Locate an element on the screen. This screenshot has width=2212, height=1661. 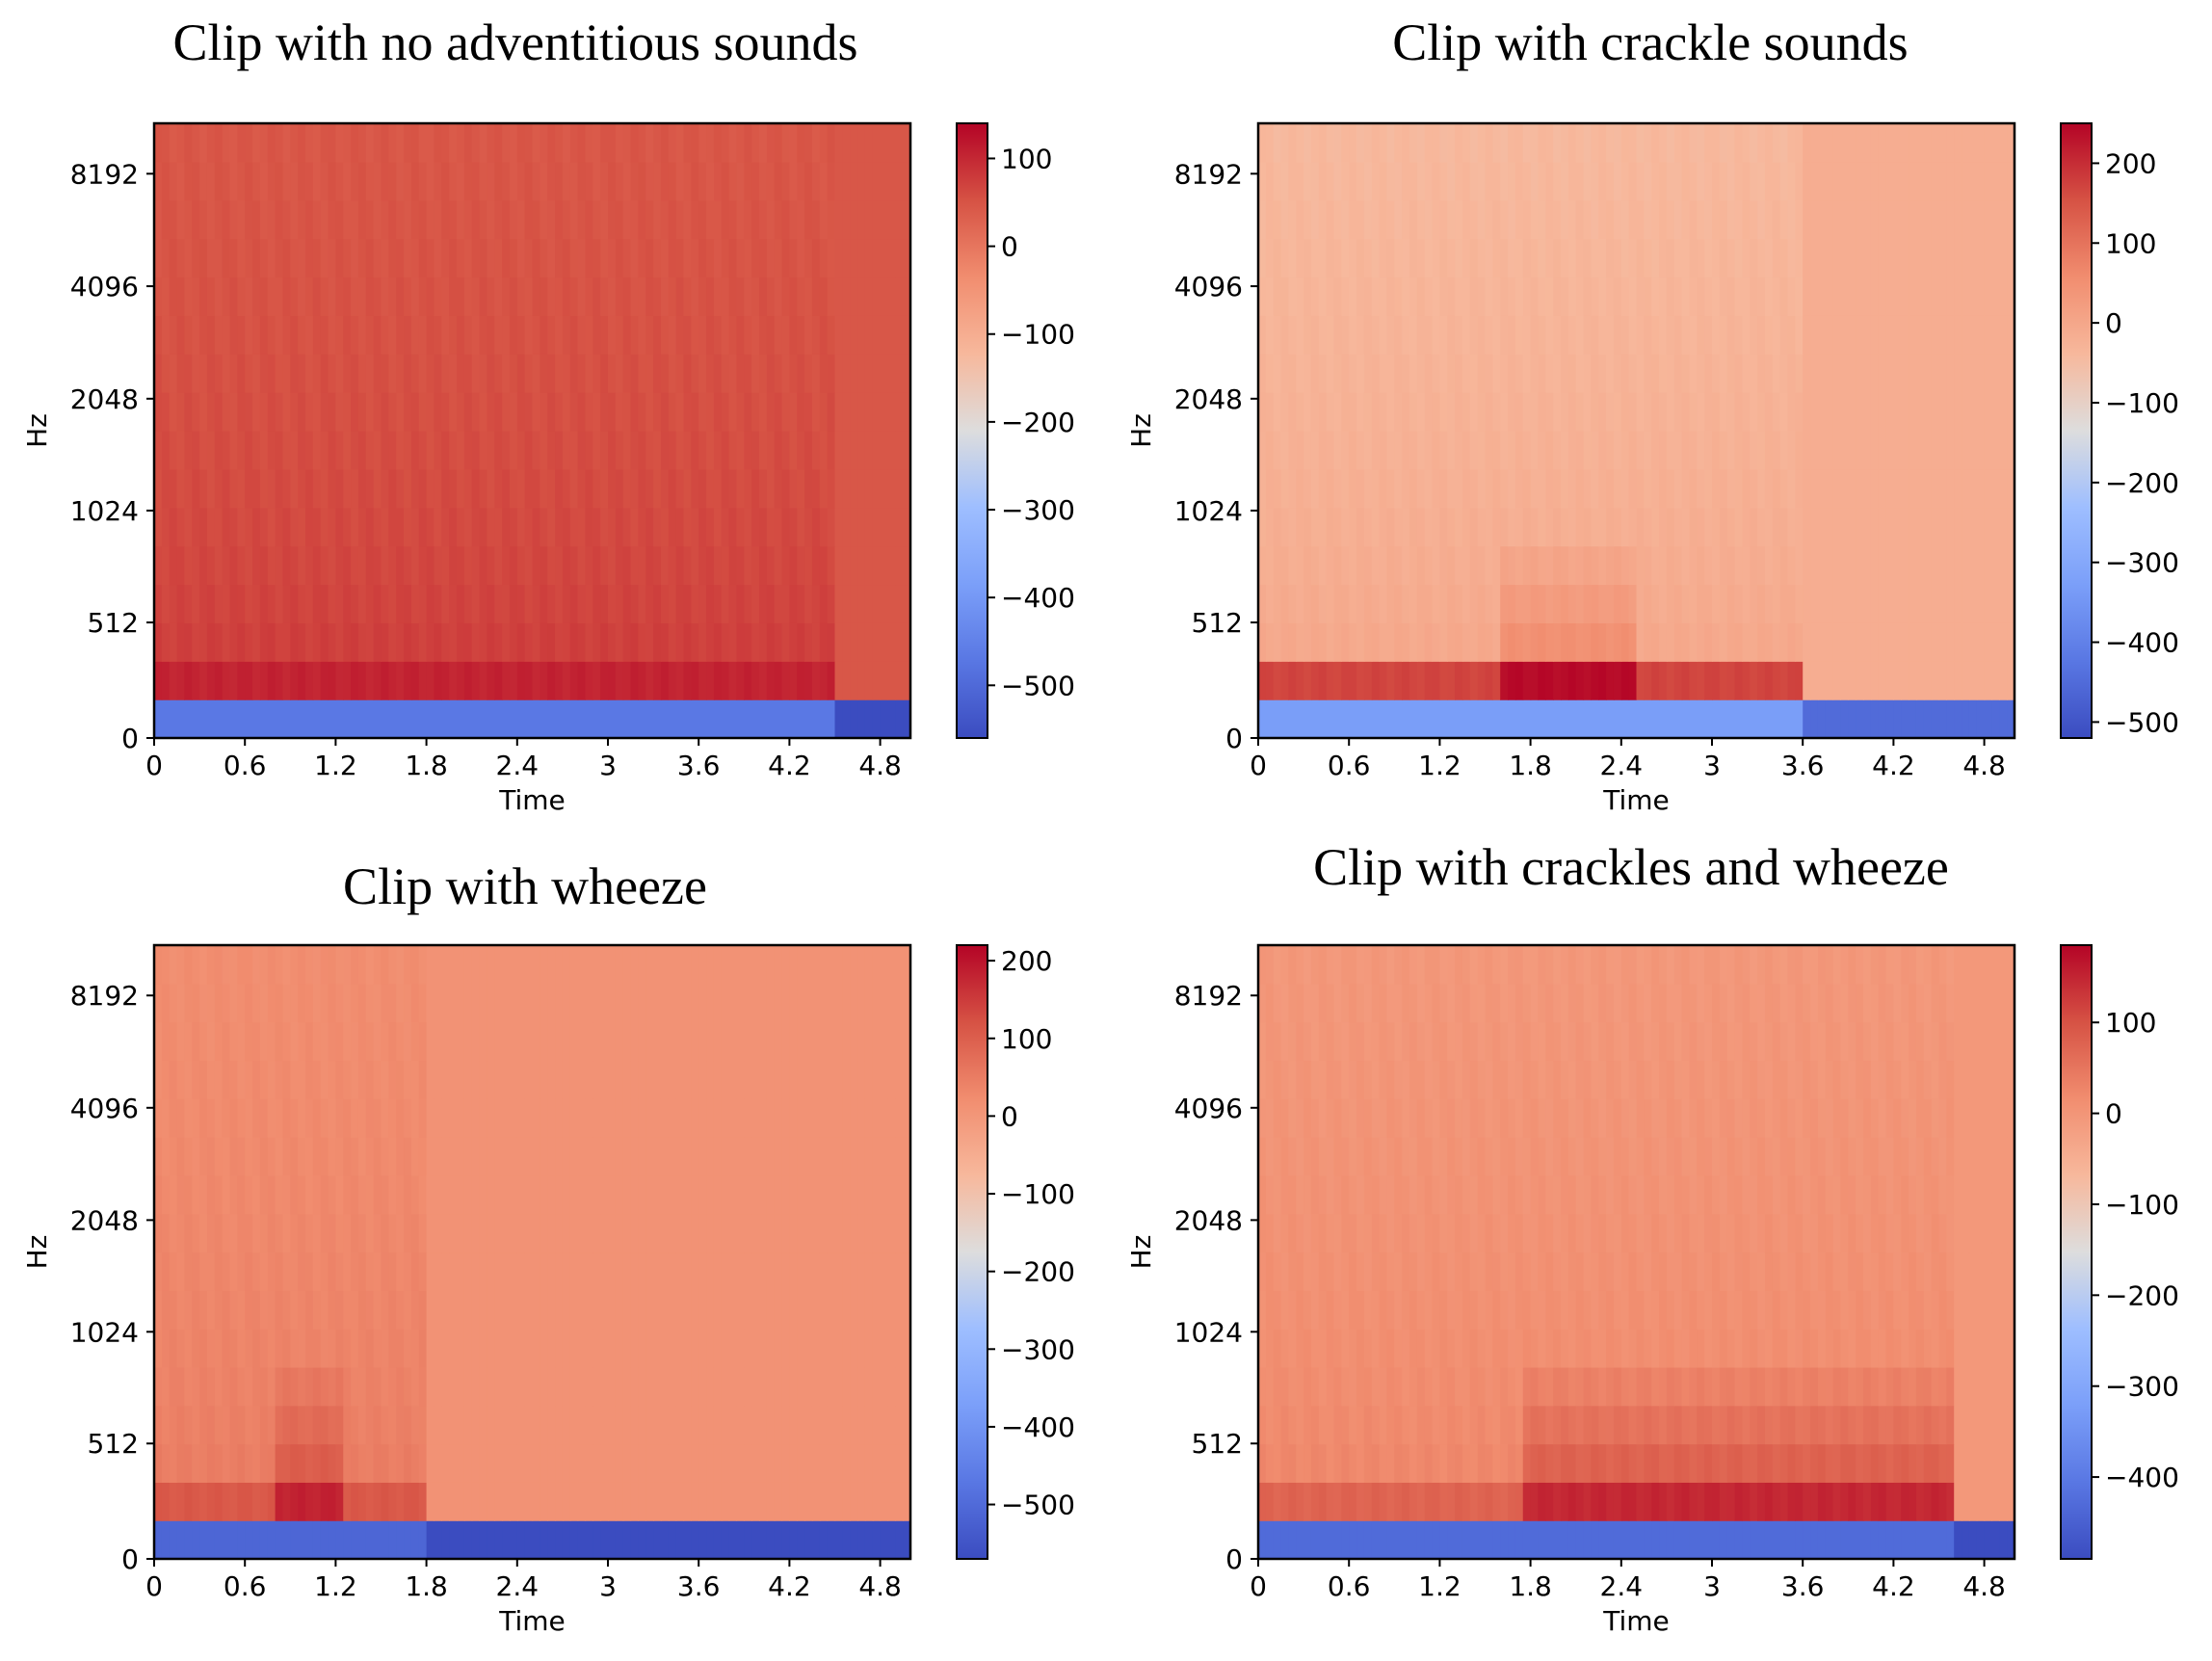
colorbar-tick-label: 100 is located at coordinates (1026, 159).